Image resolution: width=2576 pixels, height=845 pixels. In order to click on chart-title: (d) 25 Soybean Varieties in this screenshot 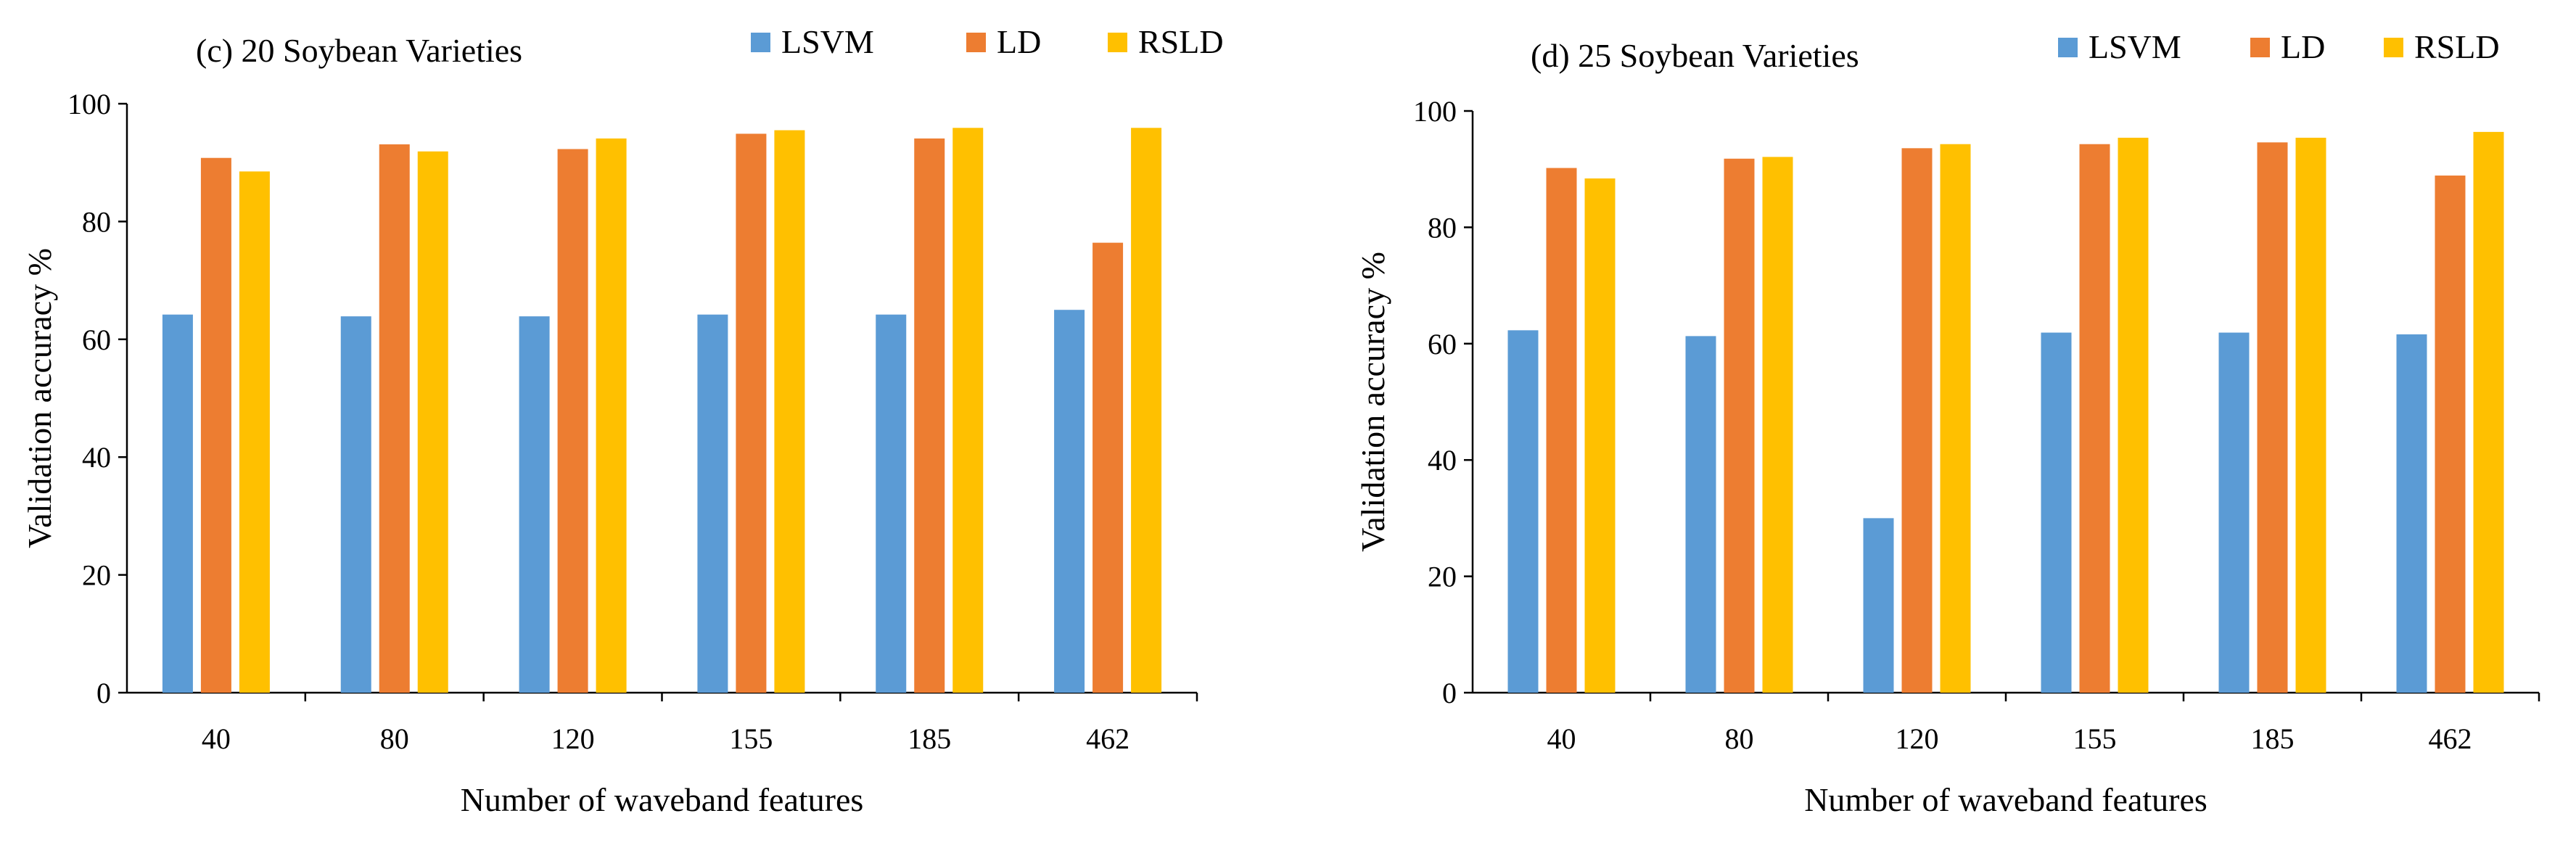, I will do `click(1695, 55)`.